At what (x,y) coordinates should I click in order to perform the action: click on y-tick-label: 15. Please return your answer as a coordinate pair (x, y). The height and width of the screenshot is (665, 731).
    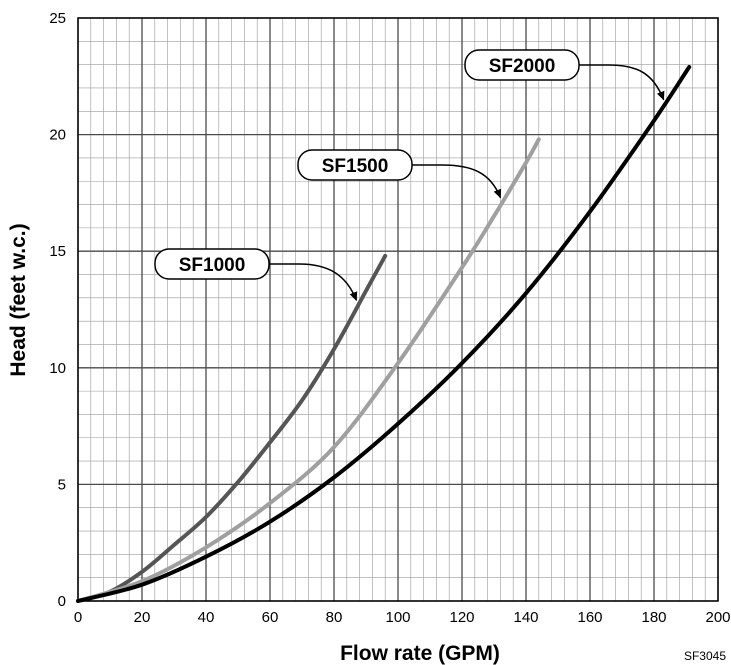
    Looking at the image, I should click on (57, 251).